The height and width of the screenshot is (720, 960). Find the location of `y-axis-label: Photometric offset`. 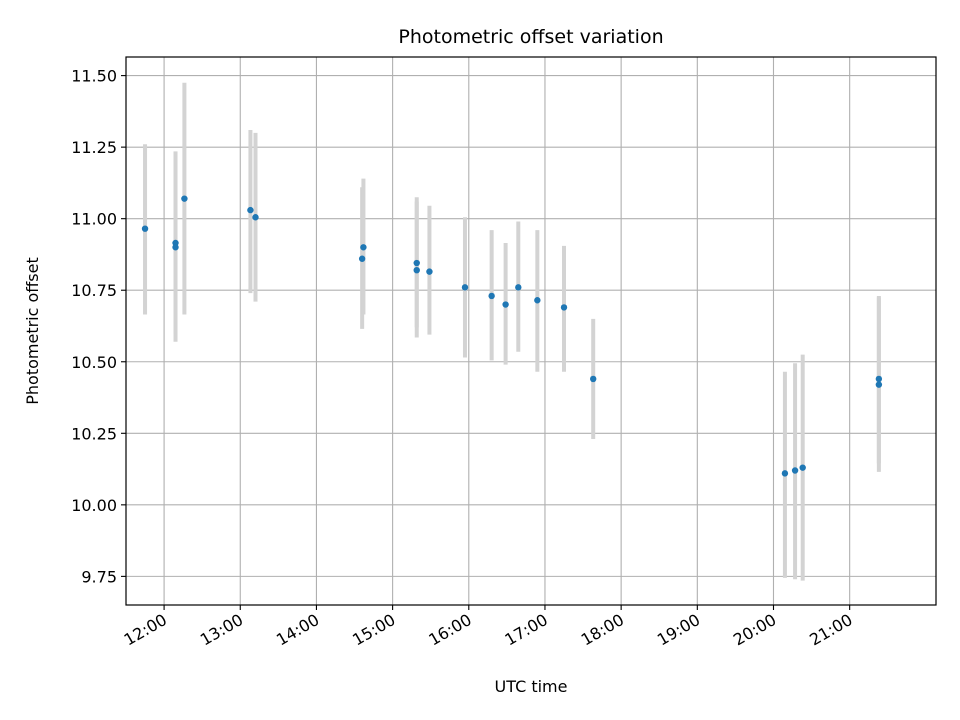

y-axis-label: Photometric offset is located at coordinates (32, 331).